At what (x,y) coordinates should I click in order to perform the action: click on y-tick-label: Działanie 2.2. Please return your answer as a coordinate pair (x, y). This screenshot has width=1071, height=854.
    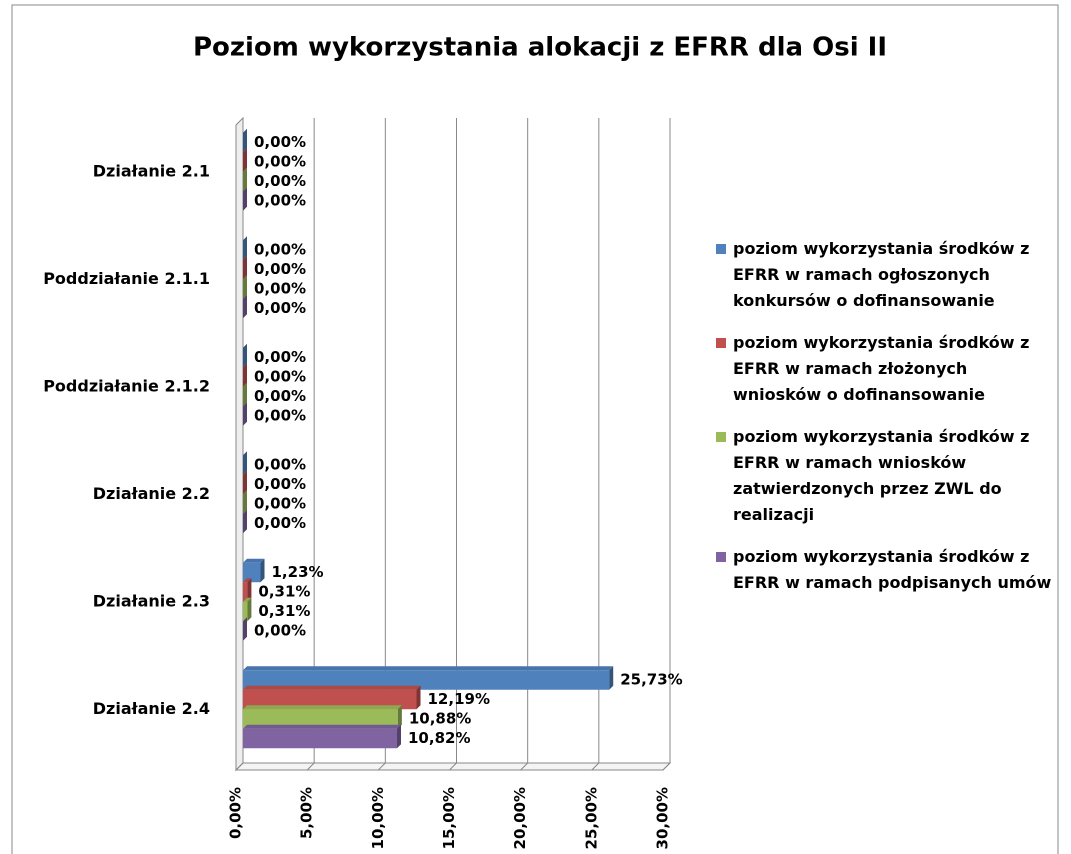
    Looking at the image, I should click on (151, 493).